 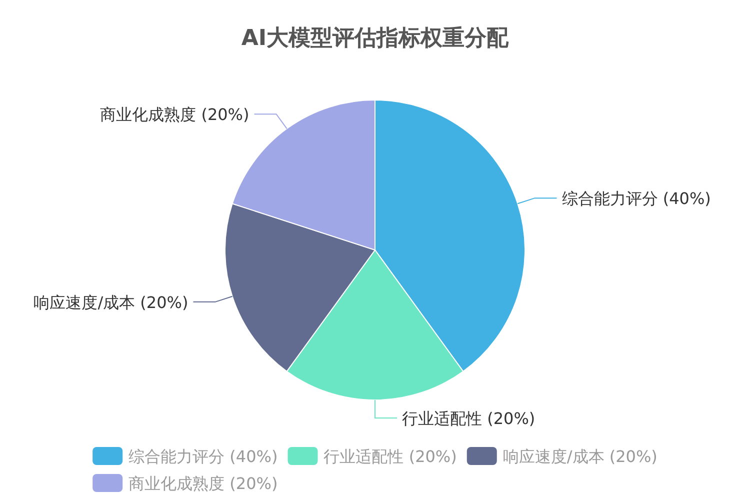 What do you see at coordinates (580, 456) in the screenshot?
I see `legend-label: 响应速度/成本 (20%)` at bounding box center [580, 456].